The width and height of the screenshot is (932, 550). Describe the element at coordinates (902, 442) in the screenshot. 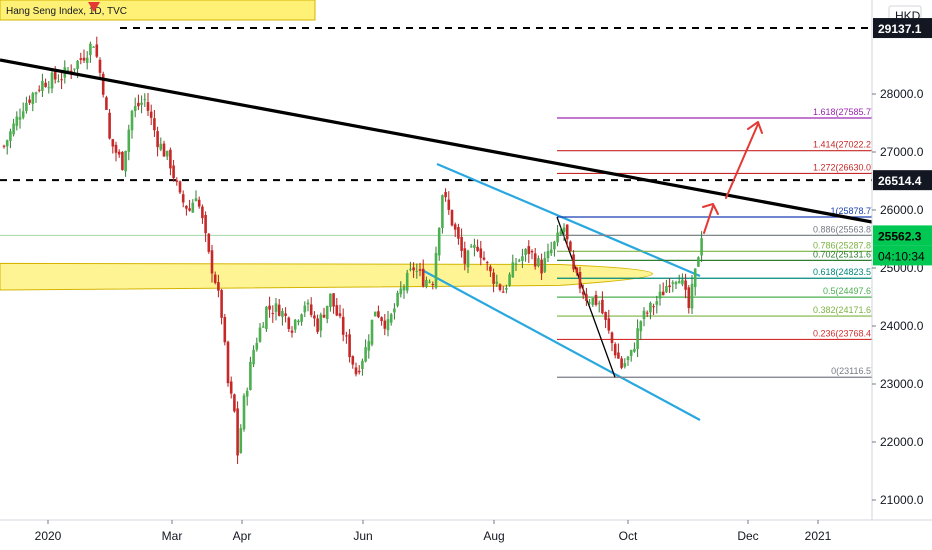

I see `y-tick-label-1: 22000.0` at that location.